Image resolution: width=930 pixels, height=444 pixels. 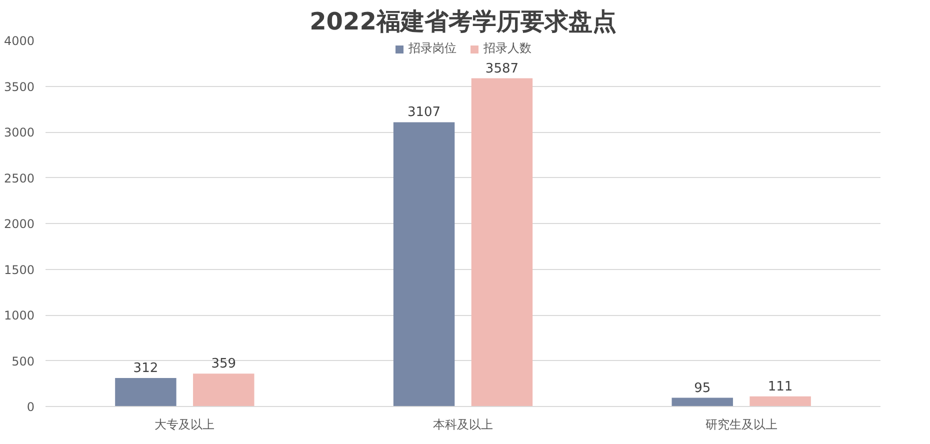 What do you see at coordinates (741, 425) in the screenshot?
I see `x-tick-label: 研究生及以上` at bounding box center [741, 425].